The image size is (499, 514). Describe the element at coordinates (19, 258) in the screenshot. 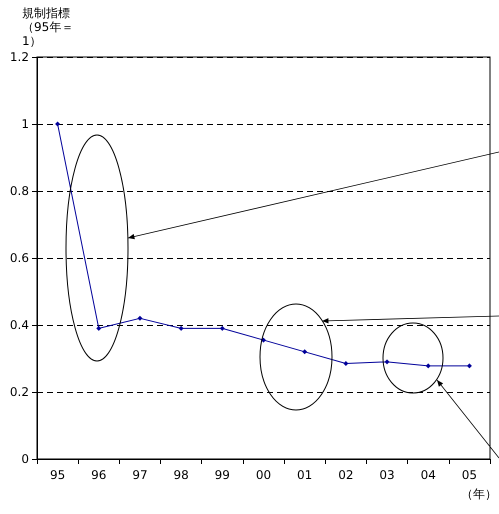

I see `y-tick-label: 0.6` at that location.